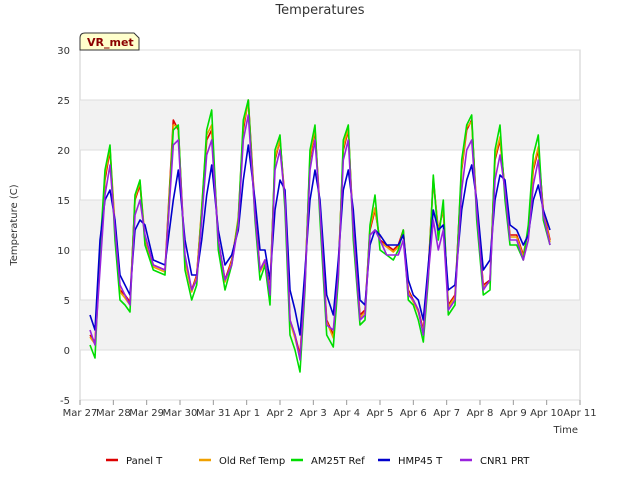 Image resolution: width=640 pixels, height=480 pixels. What do you see at coordinates (252, 461) in the screenshot?
I see `legend-label-old-ref-temp: Old Ref Temp` at bounding box center [252, 461].